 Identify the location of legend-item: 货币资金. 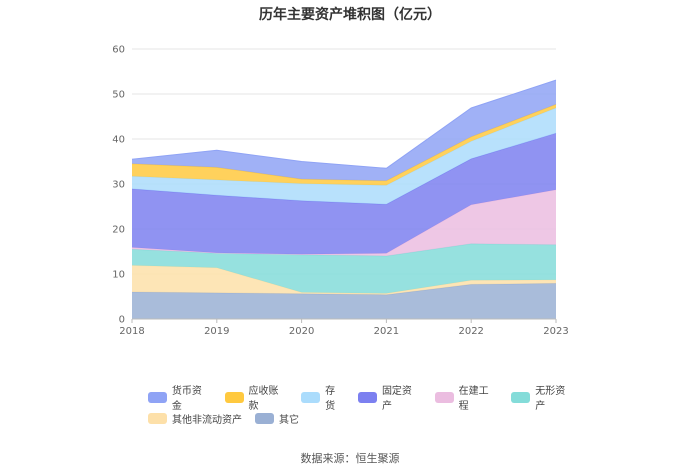
(180, 397).